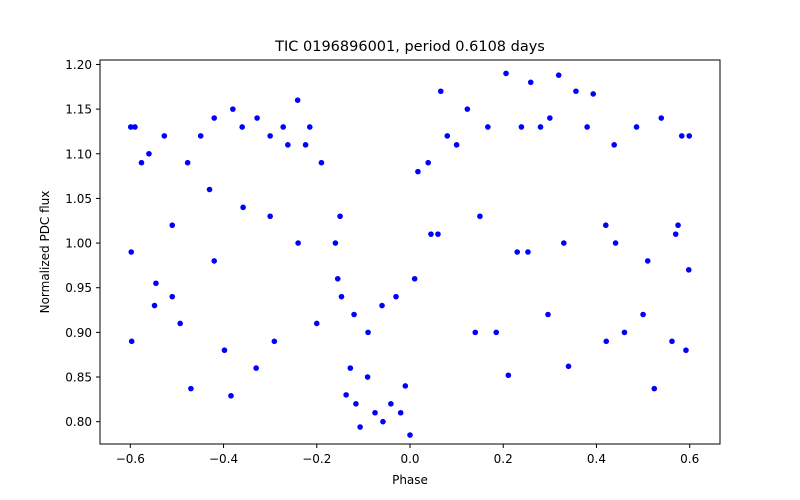 The image size is (800, 500). Describe the element at coordinates (316, 459) in the screenshot. I see `x-tick-label: −0.2` at that location.